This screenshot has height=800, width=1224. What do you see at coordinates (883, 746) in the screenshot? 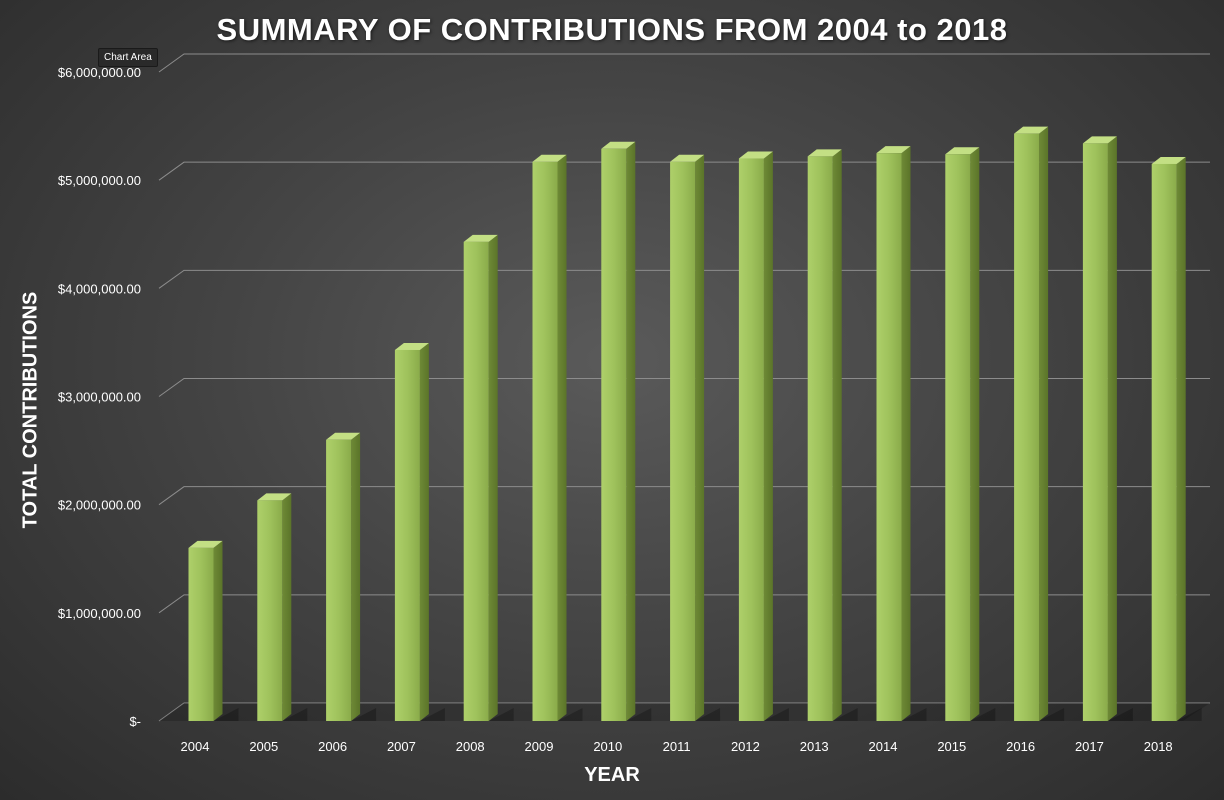
I see `x-tick-label: 2014` at bounding box center [883, 746].